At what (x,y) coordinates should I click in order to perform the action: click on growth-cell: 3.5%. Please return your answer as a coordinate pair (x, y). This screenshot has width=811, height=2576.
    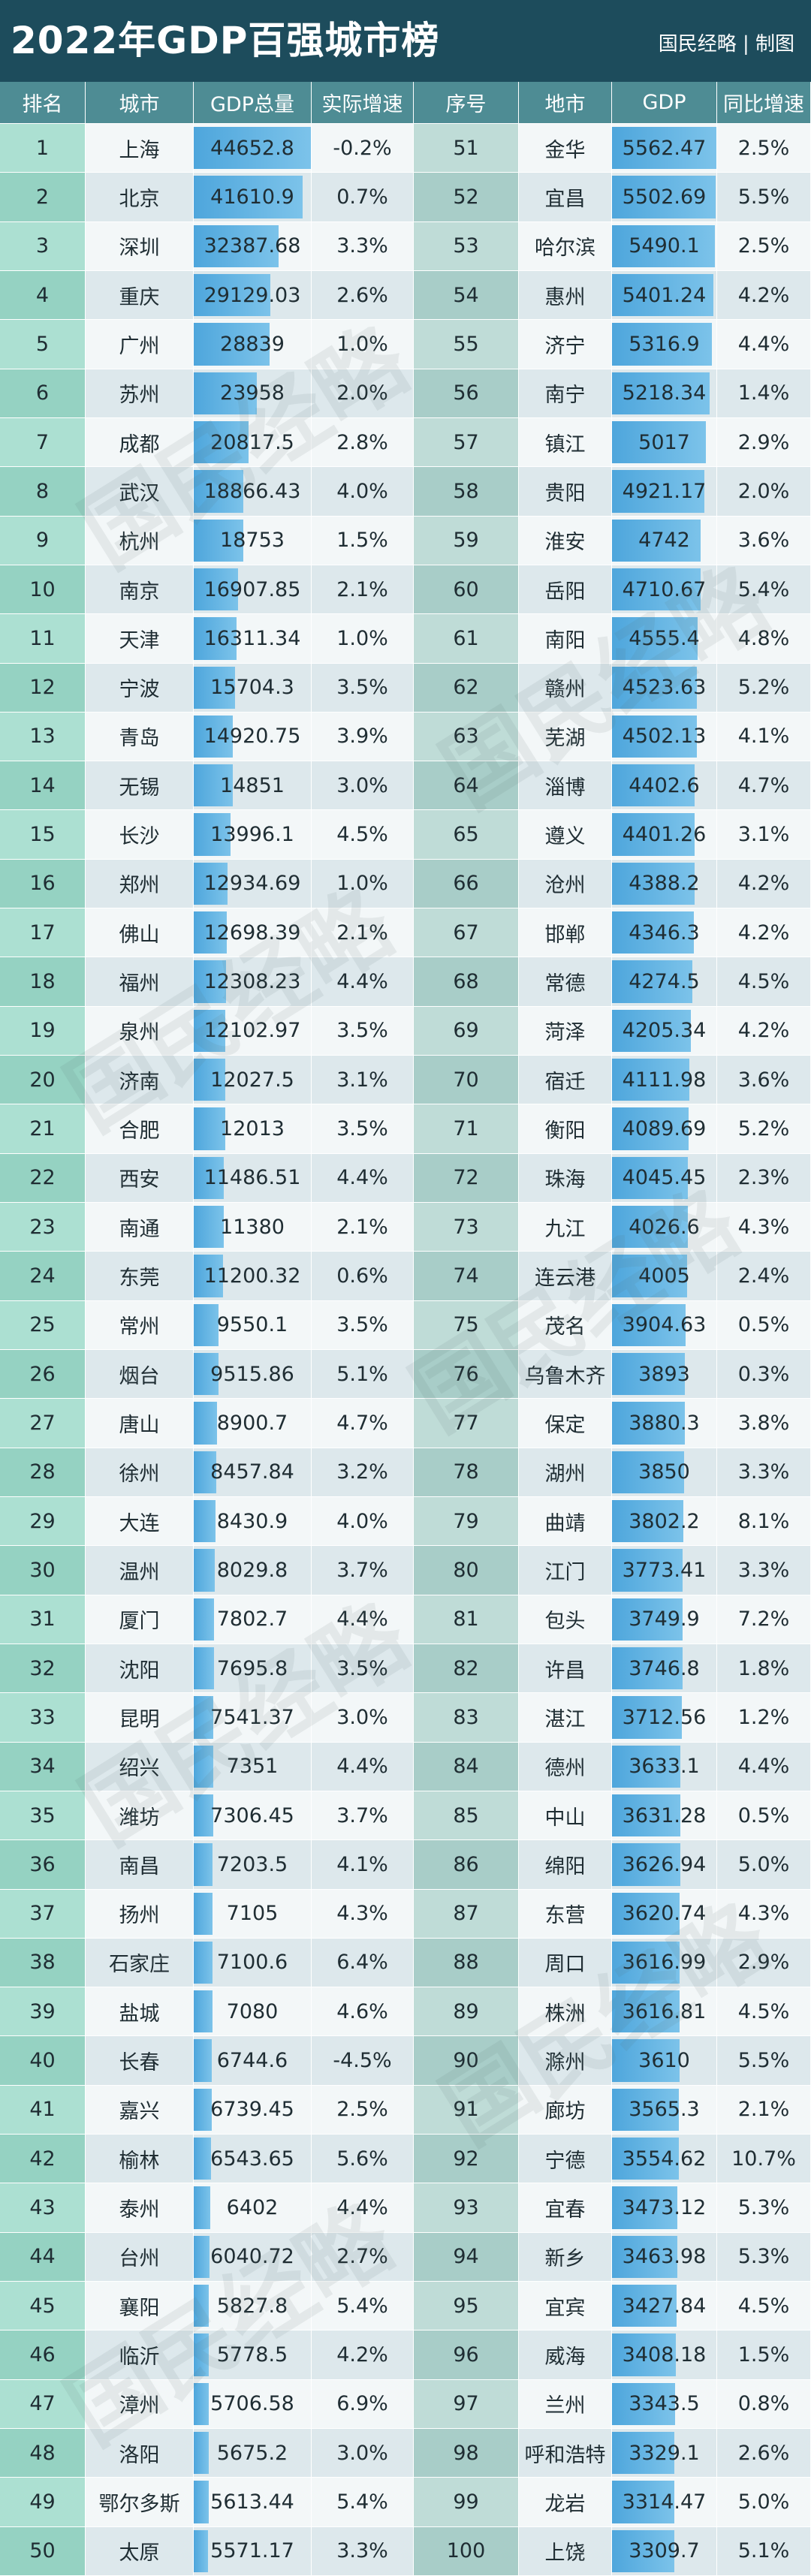
    Looking at the image, I should click on (363, 1669).